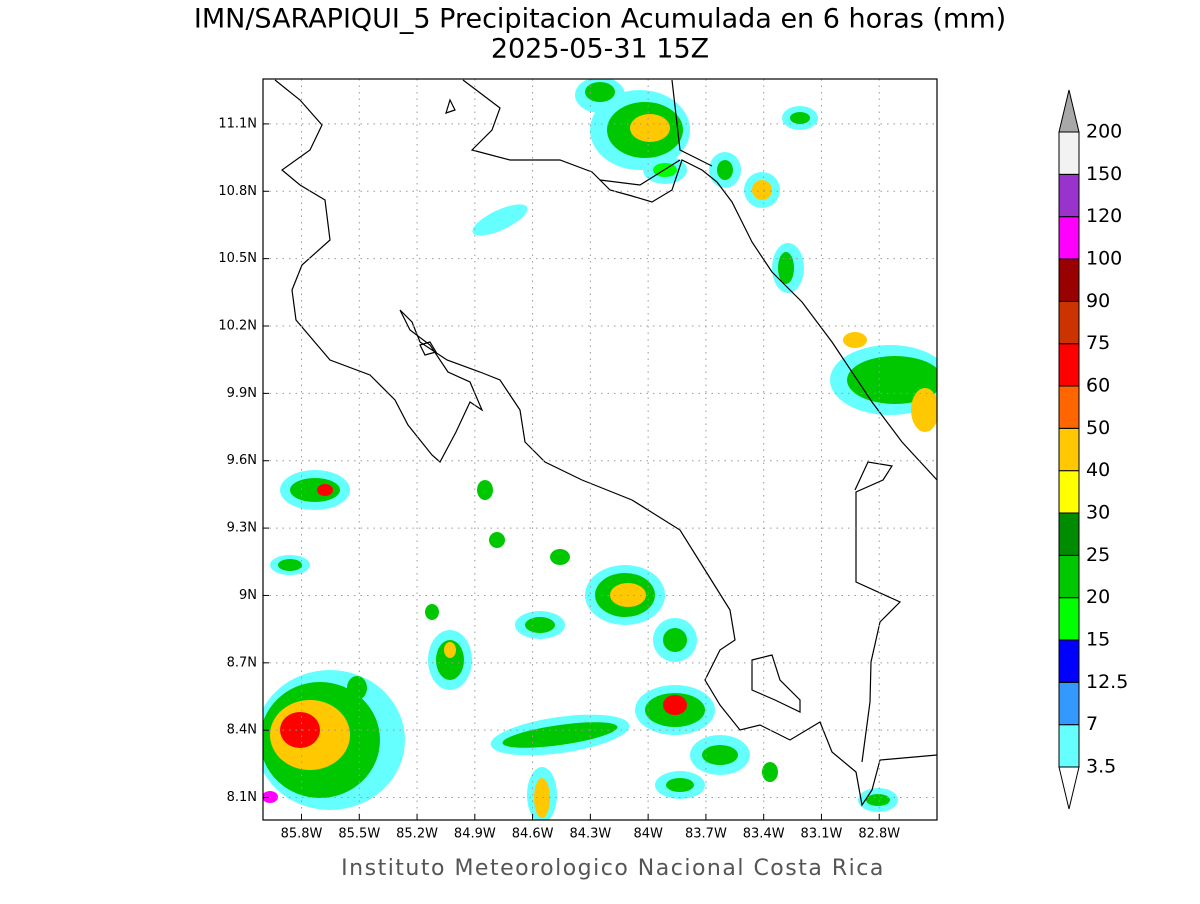 The width and height of the screenshot is (1200, 904). I want to click on y-tick-label: 9.6N, so click(242, 460).